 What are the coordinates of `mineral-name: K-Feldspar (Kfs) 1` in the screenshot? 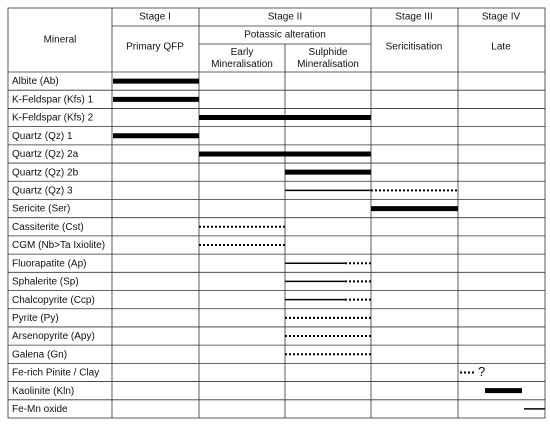 It's located at (53, 99).